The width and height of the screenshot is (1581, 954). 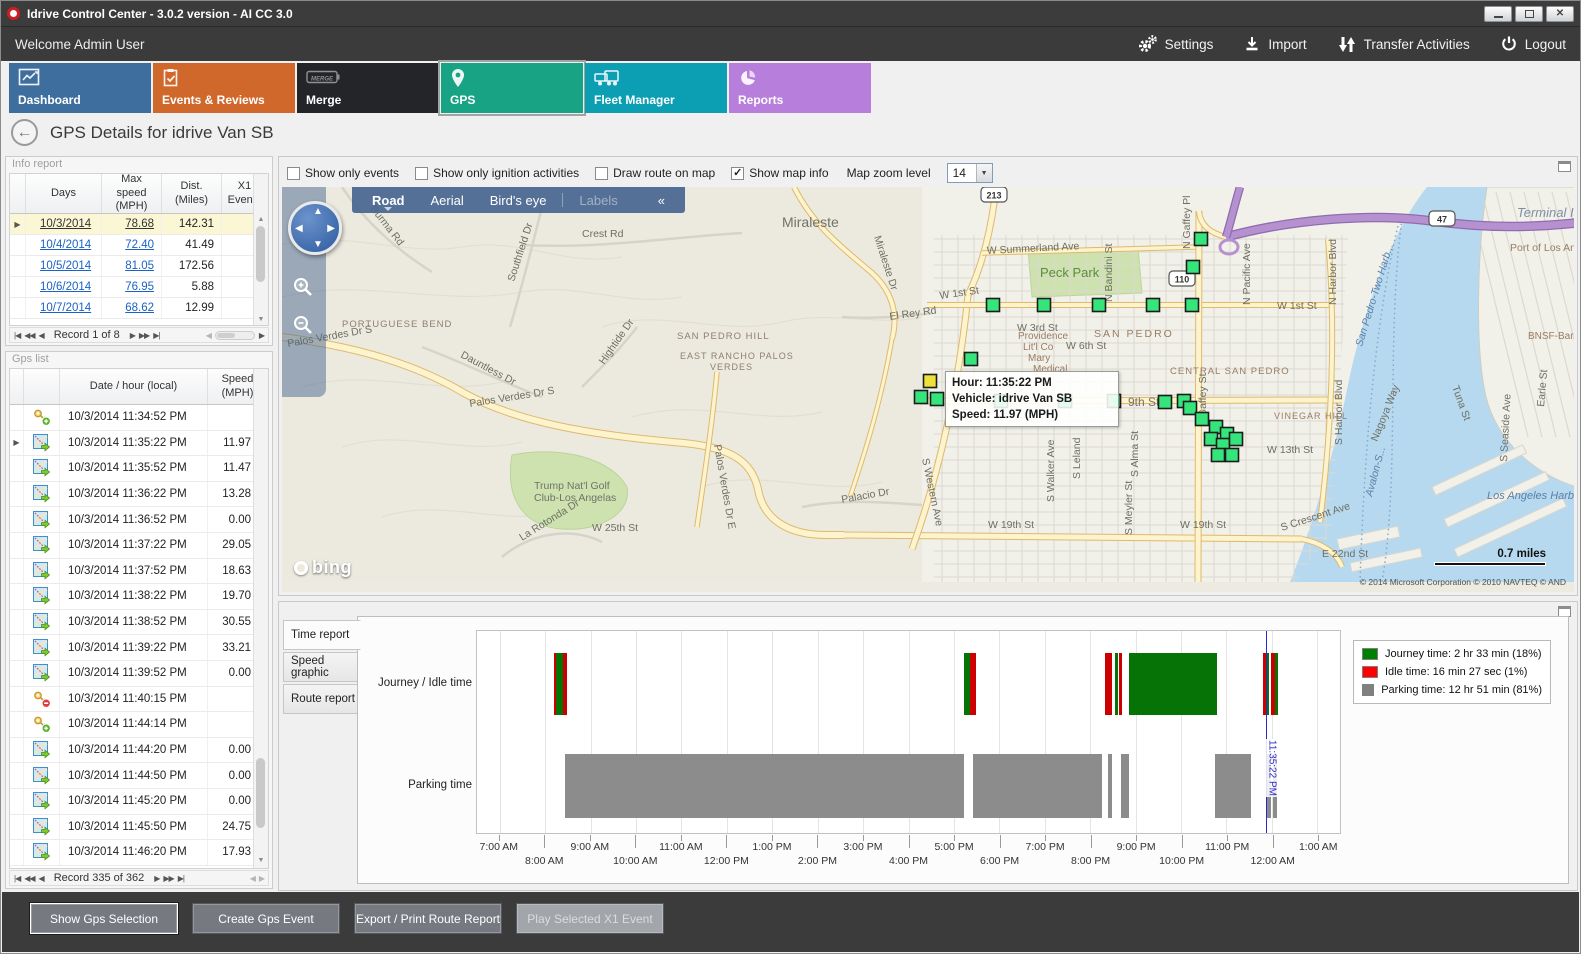 I want to click on menu-action-logout: Logout, so click(x=1533, y=44).